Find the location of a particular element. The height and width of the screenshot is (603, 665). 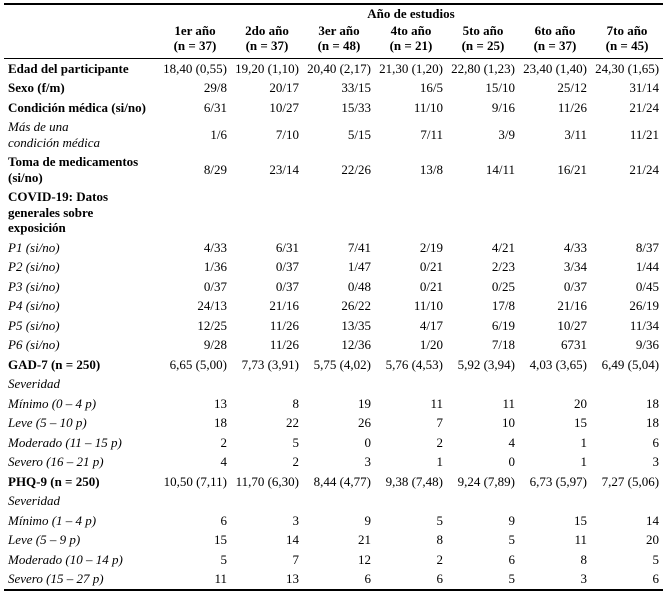

cell-value: 24,30 (1,65) is located at coordinates (627, 68).